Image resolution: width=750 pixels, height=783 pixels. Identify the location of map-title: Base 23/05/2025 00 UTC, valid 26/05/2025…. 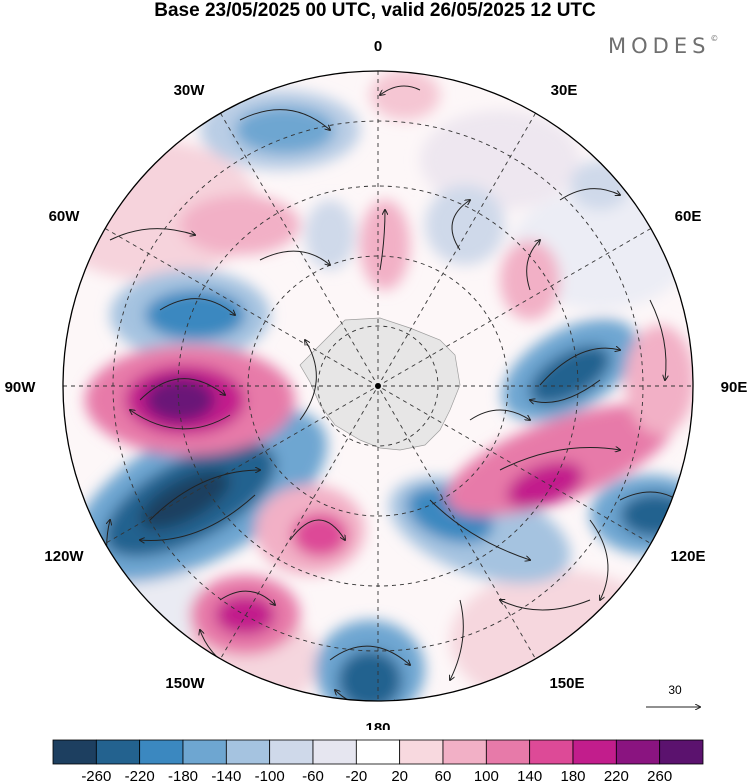
(375, 10).